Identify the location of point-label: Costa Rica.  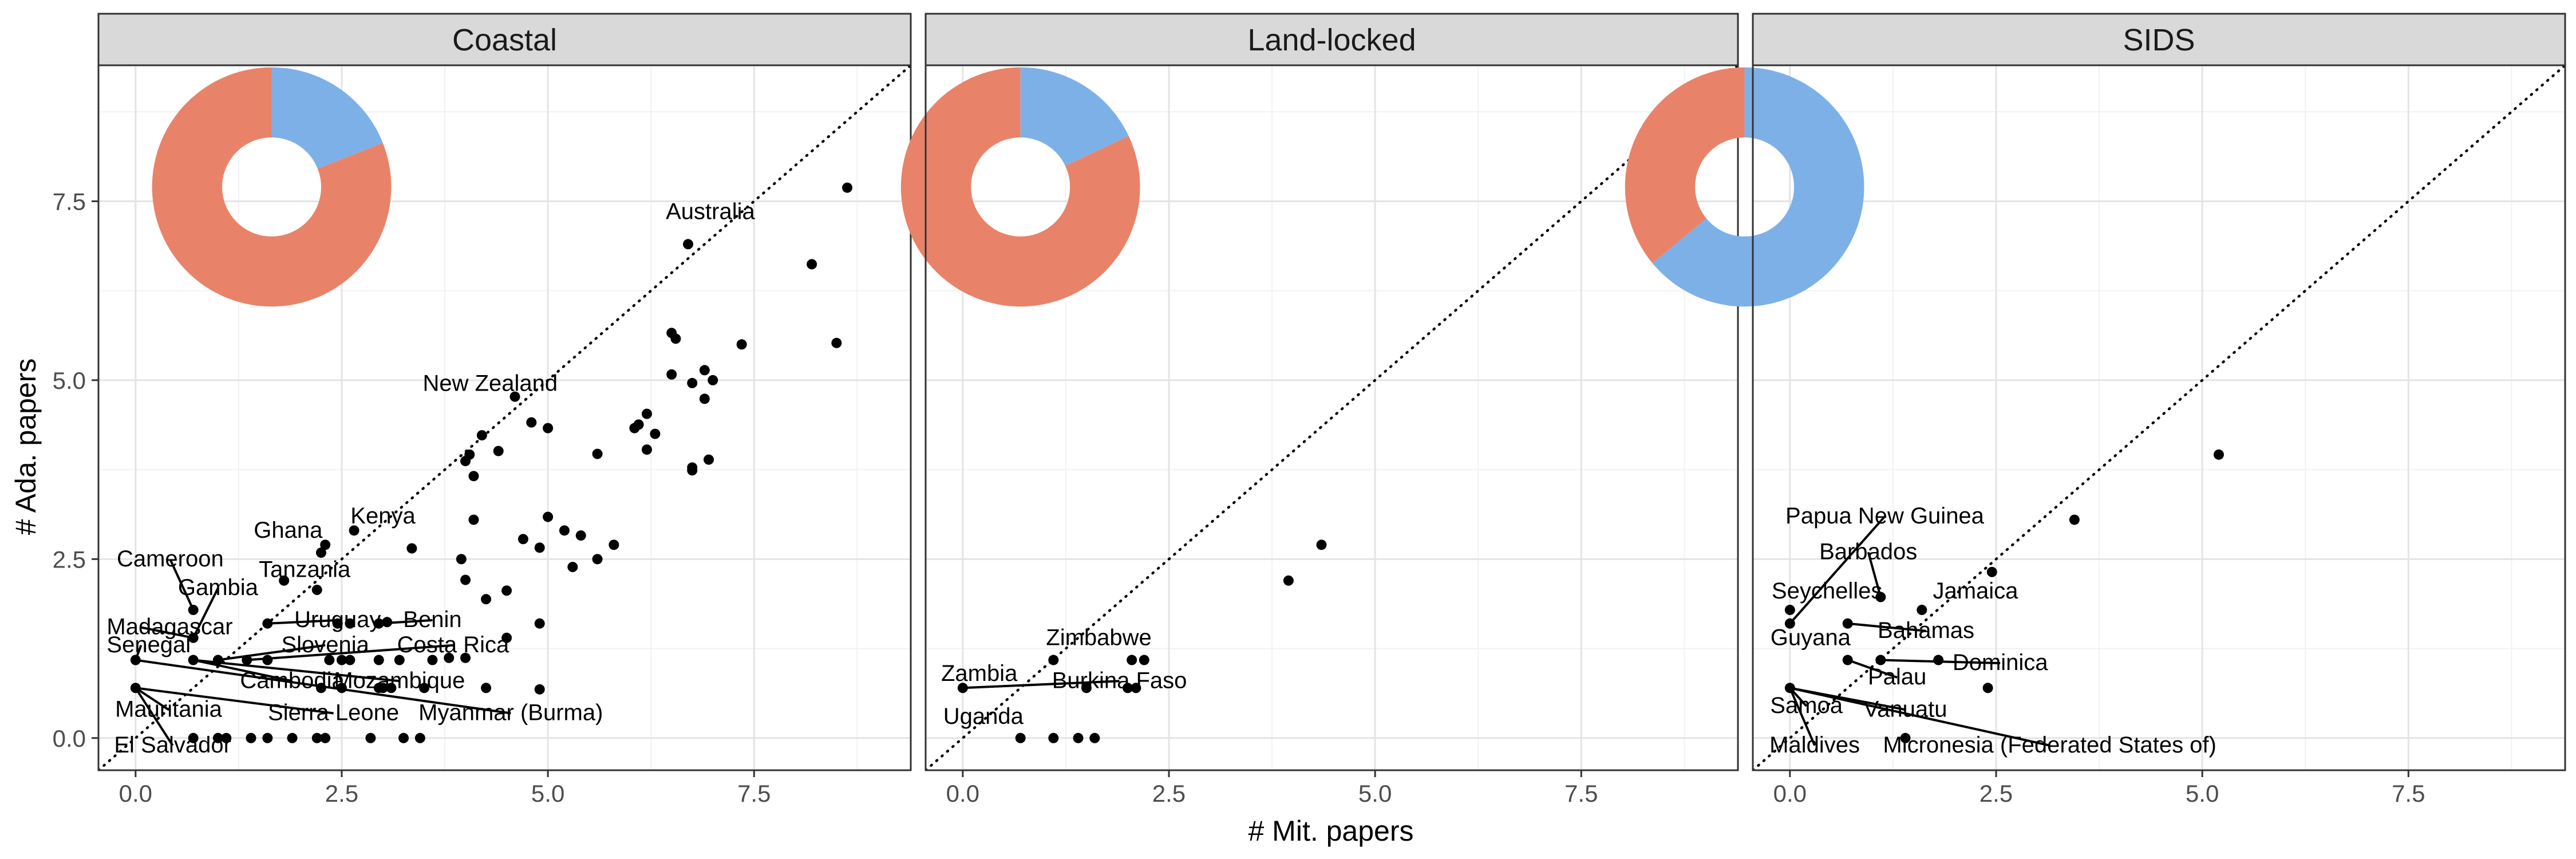
(453, 644).